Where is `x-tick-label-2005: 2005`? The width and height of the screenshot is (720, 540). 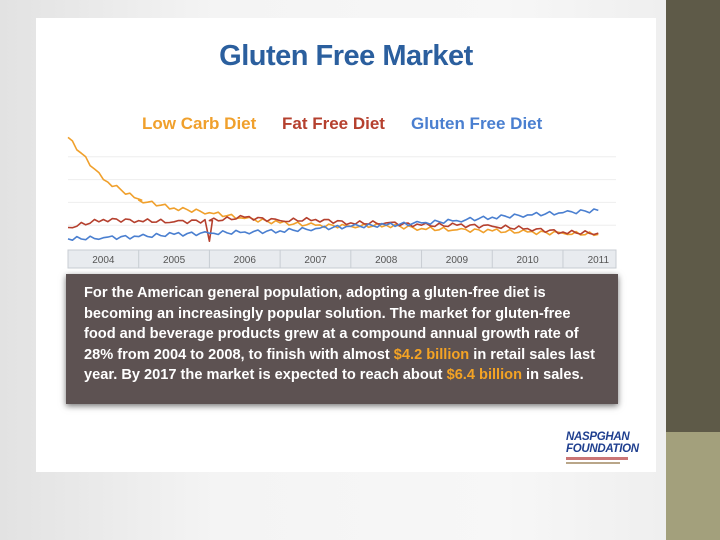
x-tick-label-2005: 2005 is located at coordinates (174, 260).